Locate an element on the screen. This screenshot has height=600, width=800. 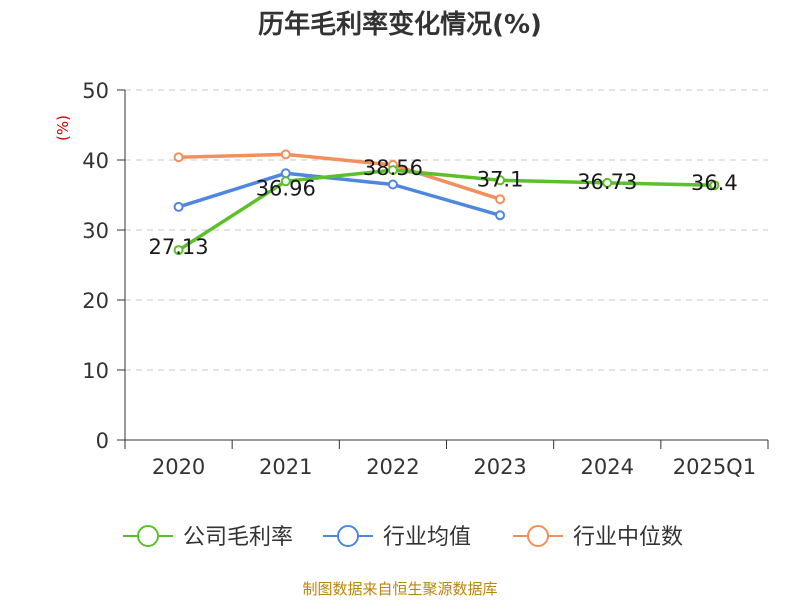
legend: 公司毛利率 行业均值 行业中位数 is located at coordinates (403, 537).